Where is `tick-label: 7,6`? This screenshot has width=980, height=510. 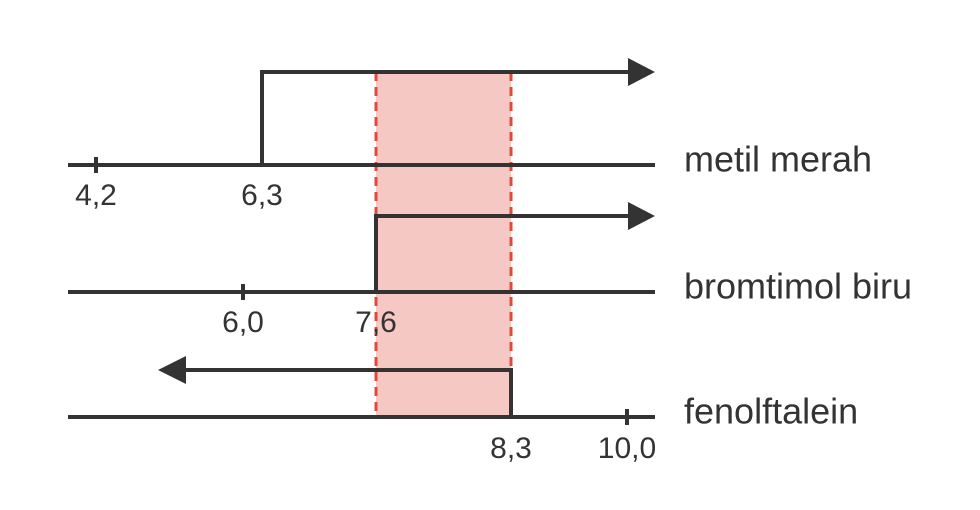 tick-label: 7,6 is located at coordinates (376, 322).